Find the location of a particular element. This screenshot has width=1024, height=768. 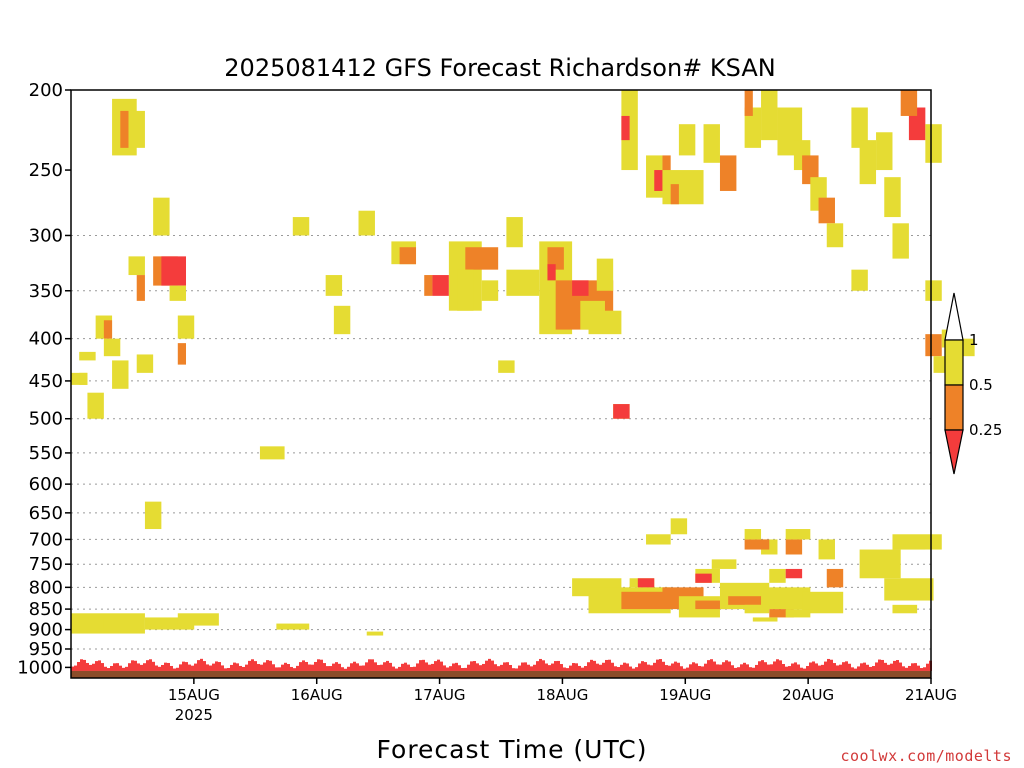

y-tick-label: 450 is located at coordinates (46, 381).